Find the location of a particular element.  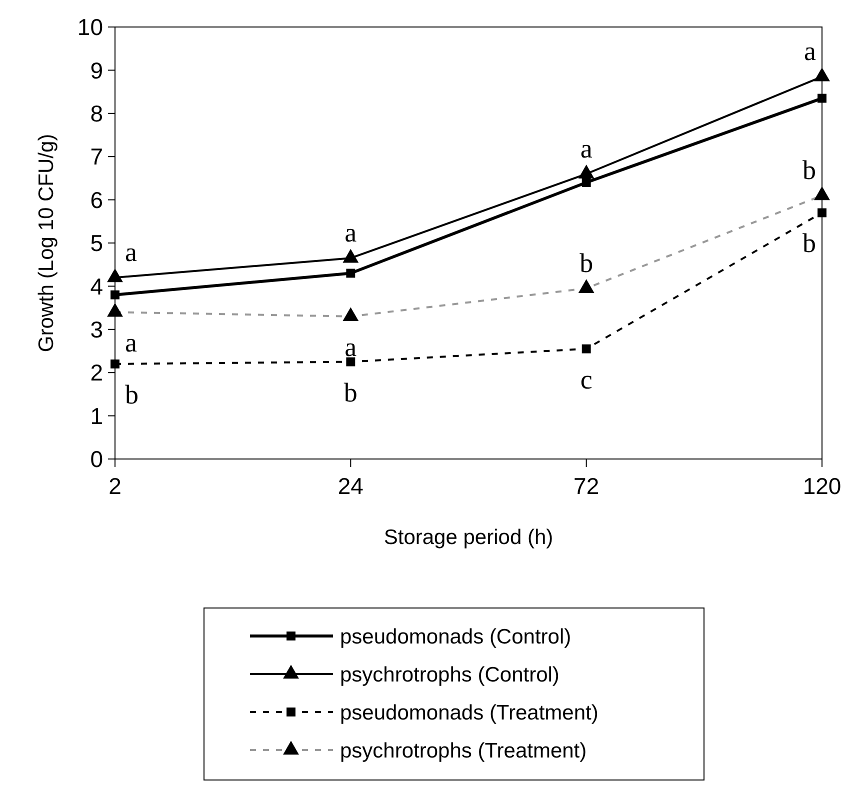

y-tick-label: 2 is located at coordinates (96, 373).